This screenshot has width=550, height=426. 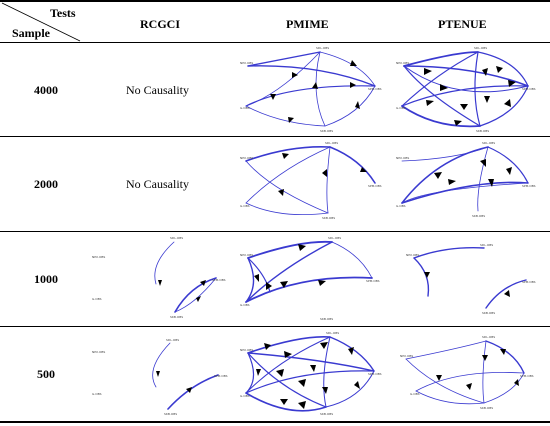 What do you see at coordinates (307, 24) in the screenshot?
I see `header-col-pmime: PMIME` at bounding box center [307, 24].